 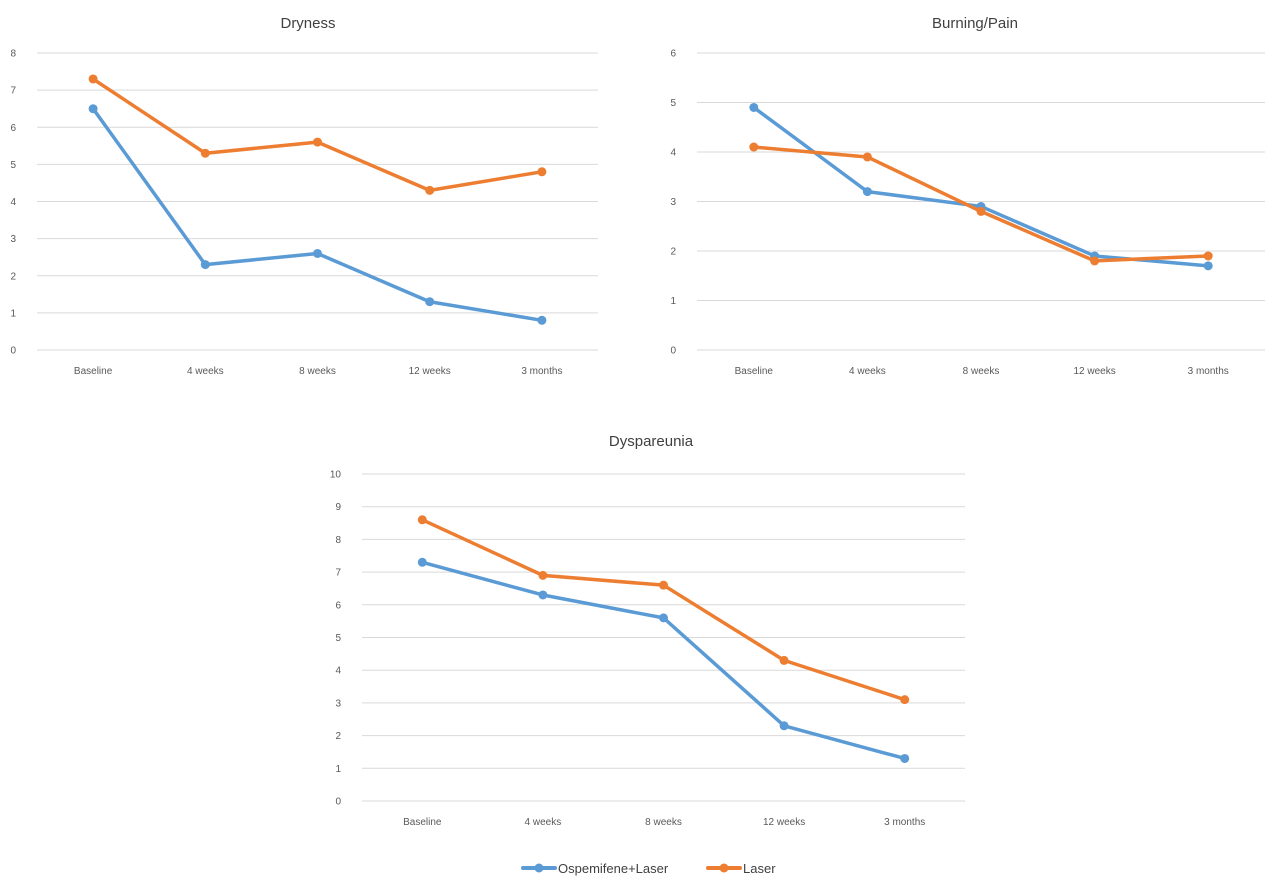 What do you see at coordinates (336, 475) in the screenshot?
I see `y-tick-label: 10` at bounding box center [336, 475].